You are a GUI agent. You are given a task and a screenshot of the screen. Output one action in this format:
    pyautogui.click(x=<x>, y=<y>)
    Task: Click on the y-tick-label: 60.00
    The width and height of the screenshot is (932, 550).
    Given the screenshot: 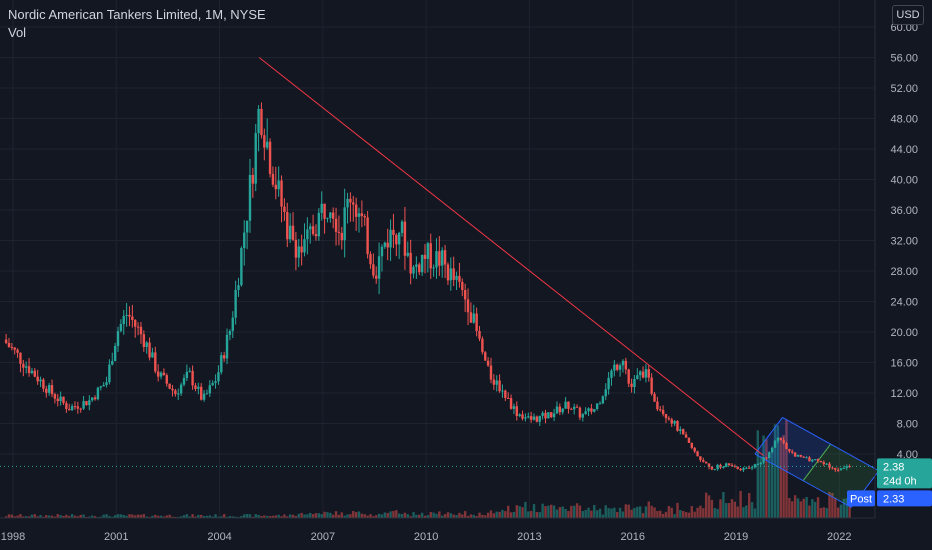 What is the action you would take?
    pyautogui.click(x=904, y=28)
    